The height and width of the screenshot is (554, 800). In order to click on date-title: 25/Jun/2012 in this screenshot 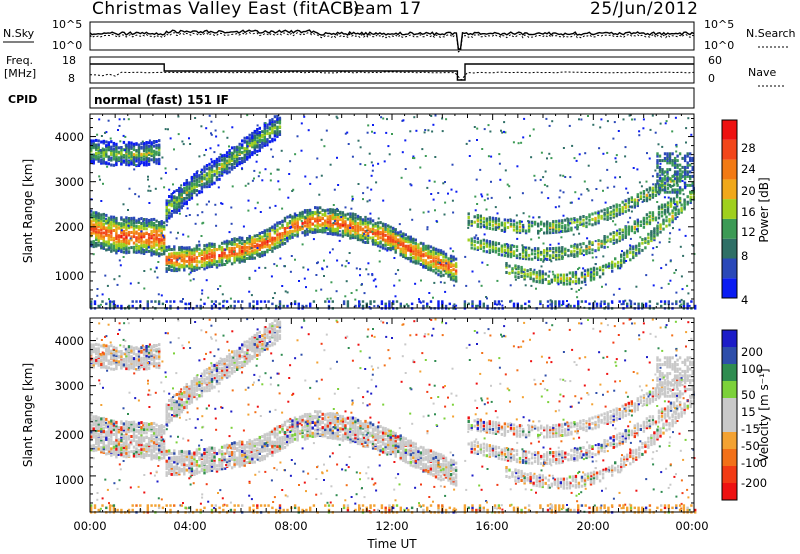, I will do `click(644, 9)`.